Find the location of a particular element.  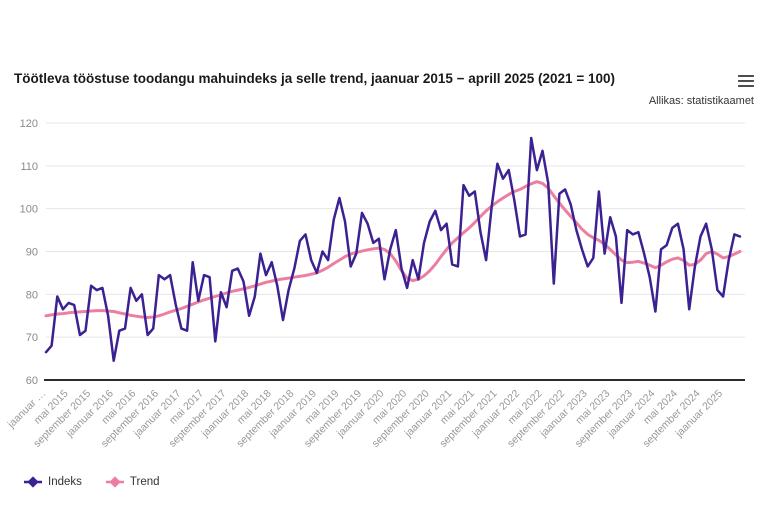

indeks-series-marker-icon is located at coordinates (33, 482).